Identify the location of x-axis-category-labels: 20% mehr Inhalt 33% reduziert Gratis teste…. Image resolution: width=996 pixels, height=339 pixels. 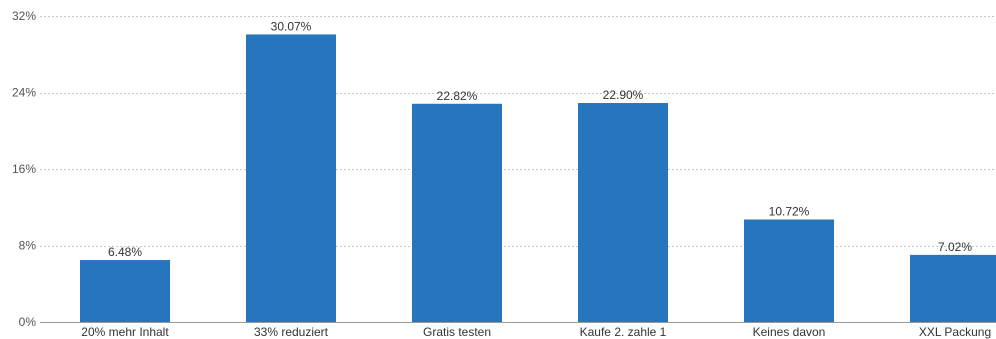
(536, 332).